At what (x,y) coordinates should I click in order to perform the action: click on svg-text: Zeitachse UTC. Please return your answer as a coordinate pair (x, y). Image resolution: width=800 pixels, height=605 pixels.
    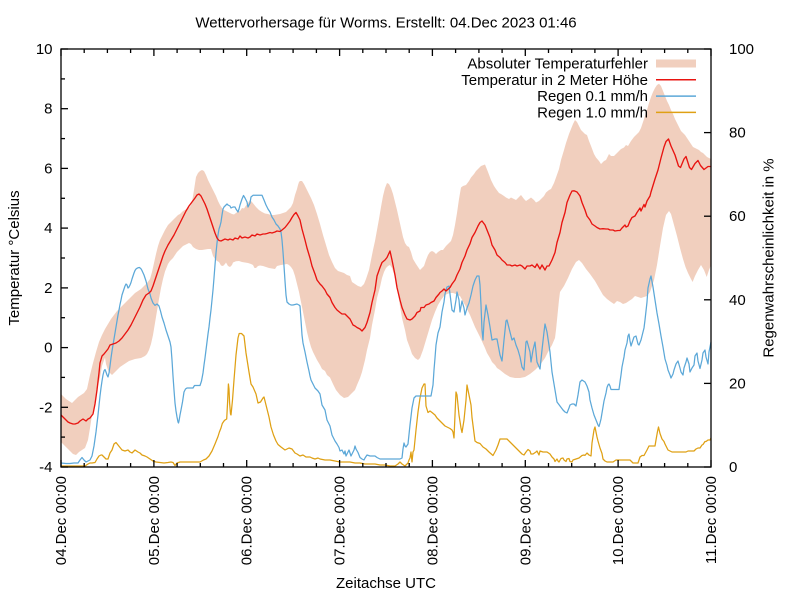
    Looking at the image, I should click on (386, 583).